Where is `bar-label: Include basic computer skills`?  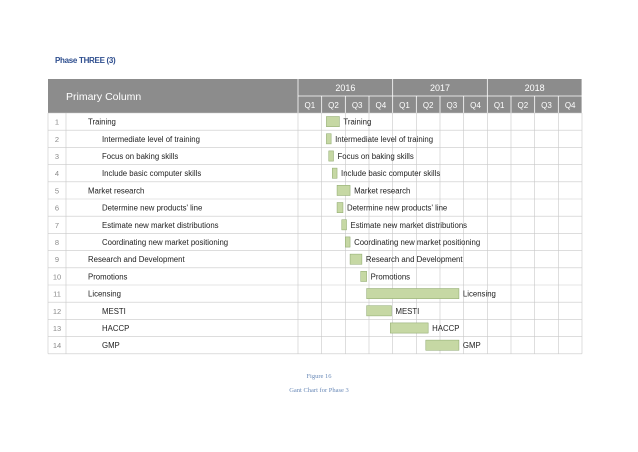 bar-label: Include basic computer skills is located at coordinates (390, 173).